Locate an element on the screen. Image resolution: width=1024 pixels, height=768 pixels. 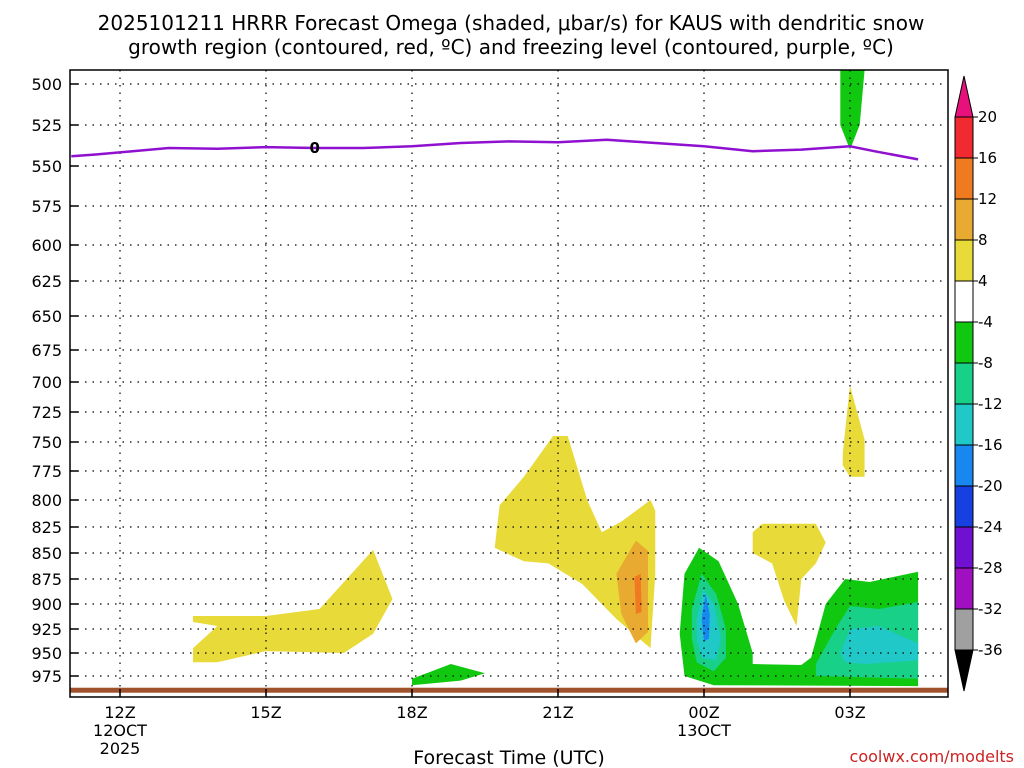
y-tick-label-625: 625 is located at coordinates (46, 281).